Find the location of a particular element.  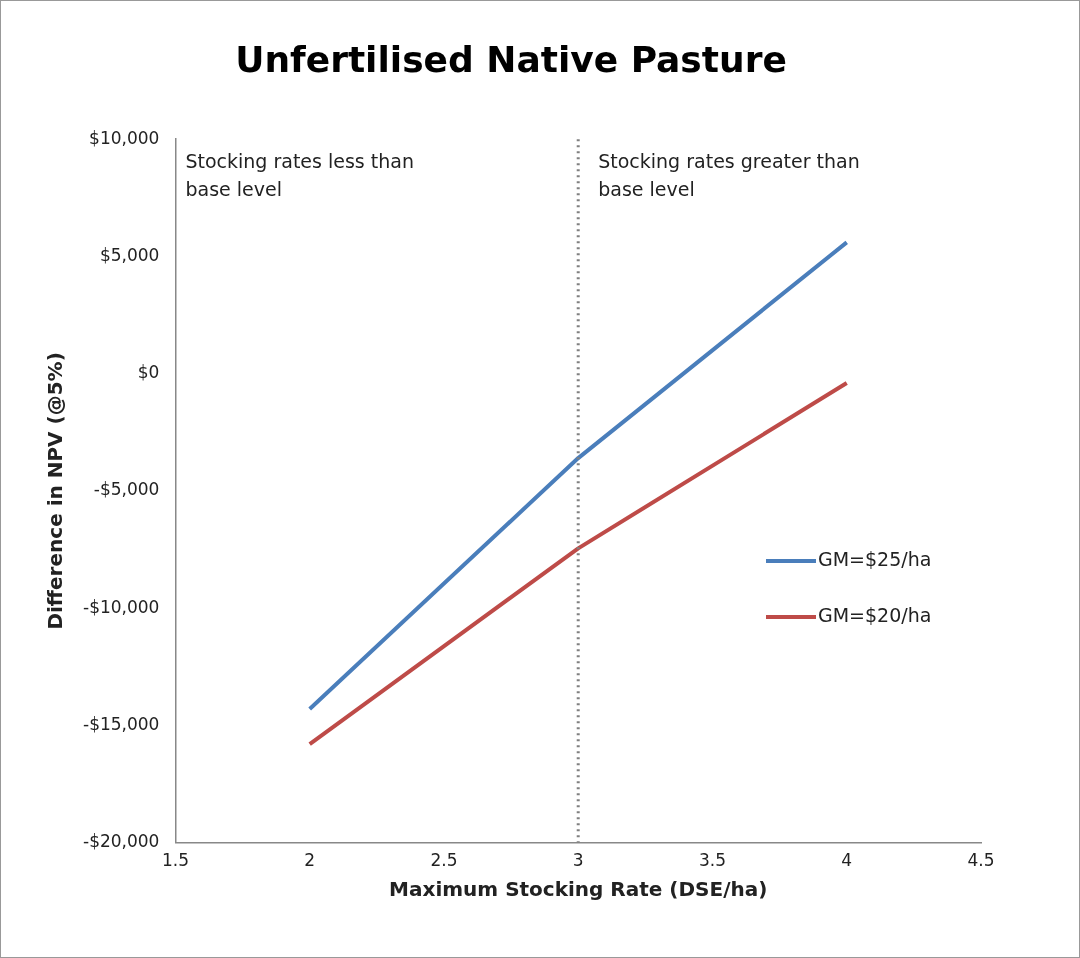

x-tick-label: 3 is located at coordinates (578, 860).